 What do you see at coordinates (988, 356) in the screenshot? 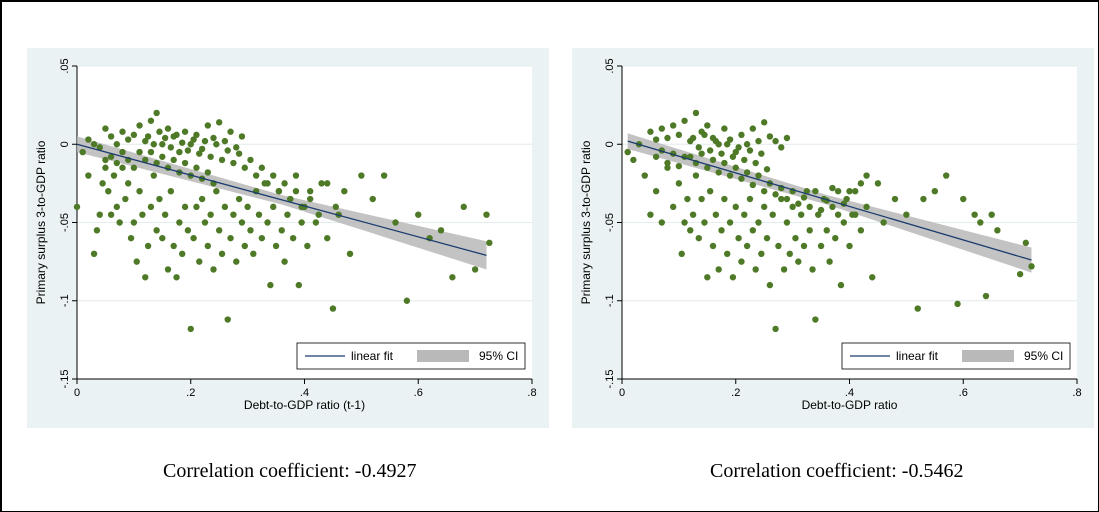
I see `legend-ci-swatch` at bounding box center [988, 356].